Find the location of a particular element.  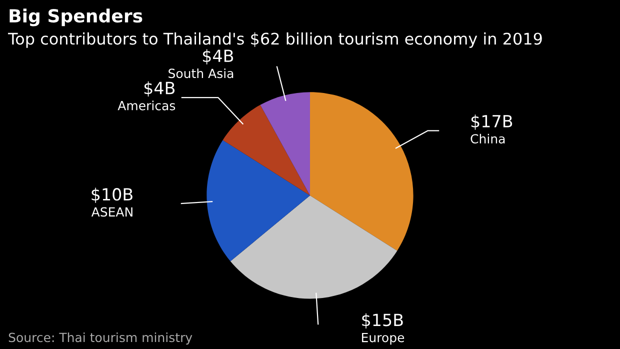

source-note: Source: Thai tourism ministry is located at coordinates (100, 338).